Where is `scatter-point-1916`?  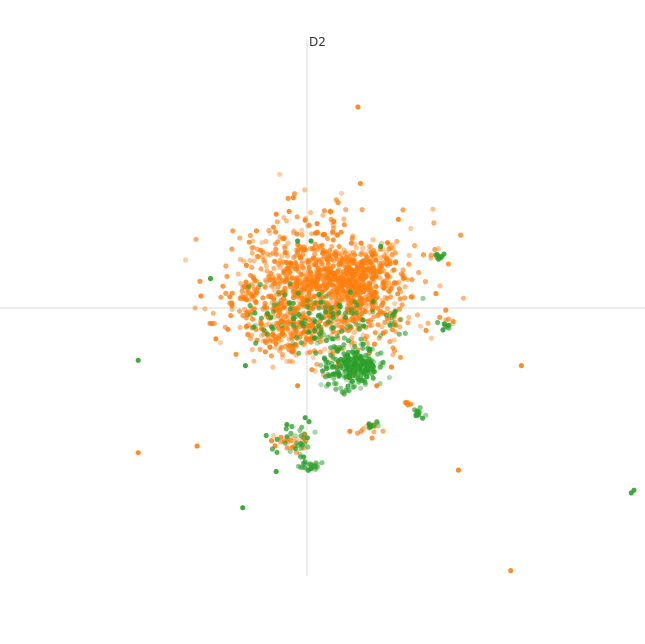
scatter-point-1916 is located at coordinates (423, 418).